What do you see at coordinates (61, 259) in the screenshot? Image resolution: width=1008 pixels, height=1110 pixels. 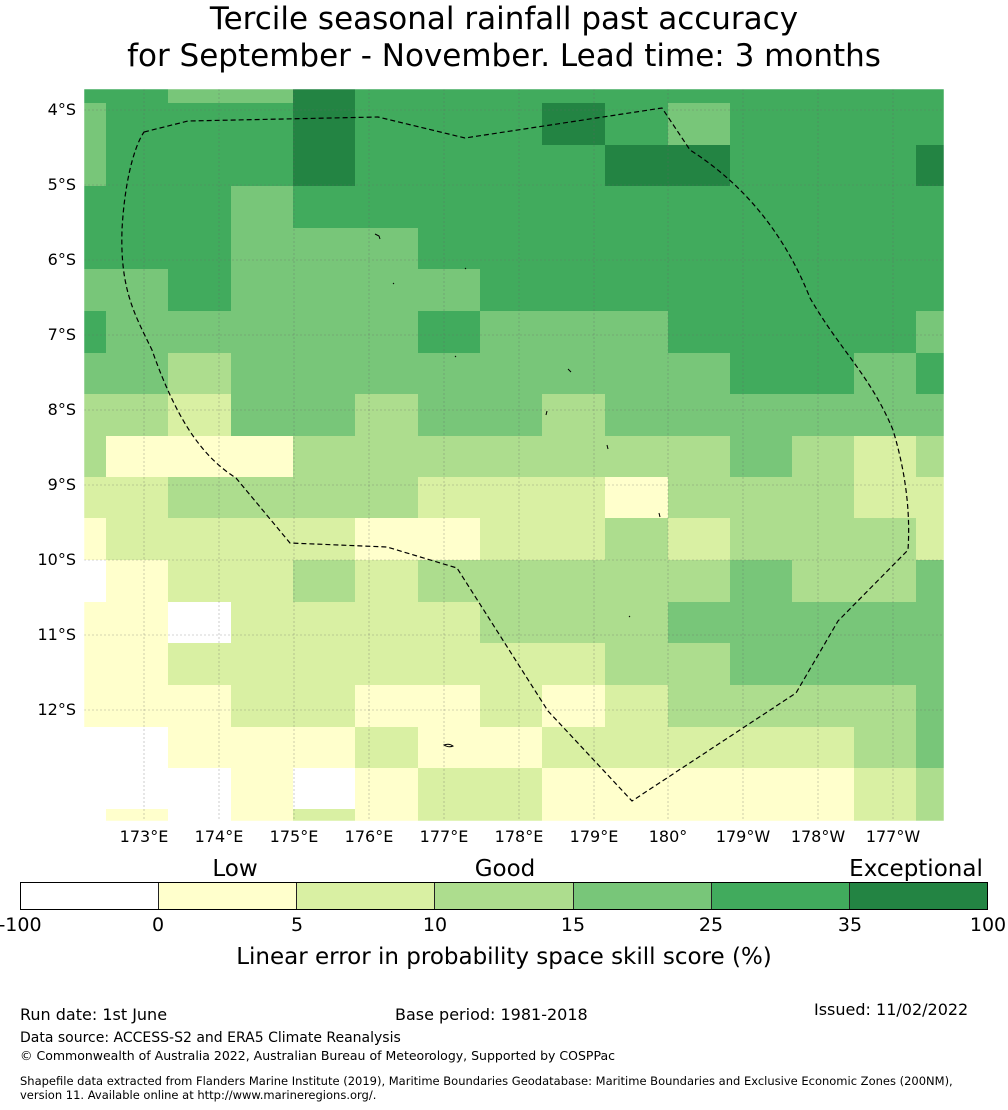 I see `lat-label: 6°S` at bounding box center [61, 259].